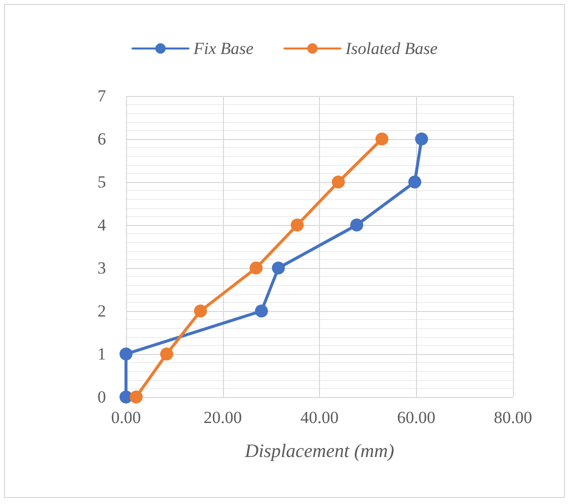 The height and width of the screenshot is (504, 571). Describe the element at coordinates (391, 48) in the screenshot. I see `legend-label: Isolated Base` at that location.